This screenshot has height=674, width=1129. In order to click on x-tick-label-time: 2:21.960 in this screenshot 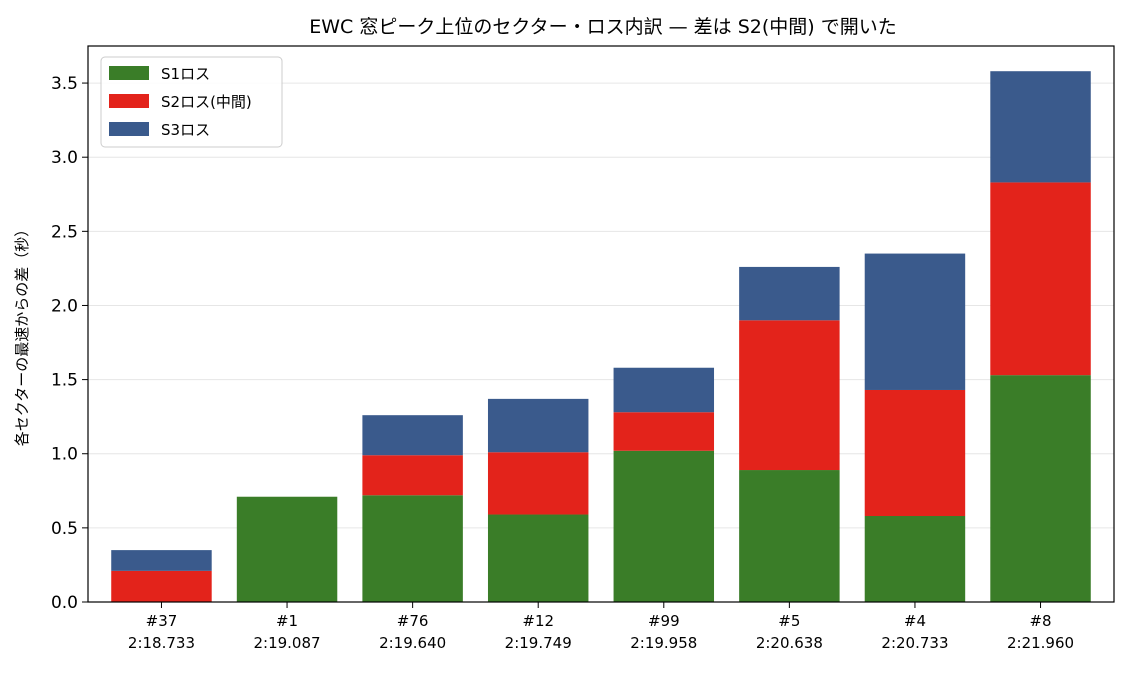, I will do `click(1040, 643)`.